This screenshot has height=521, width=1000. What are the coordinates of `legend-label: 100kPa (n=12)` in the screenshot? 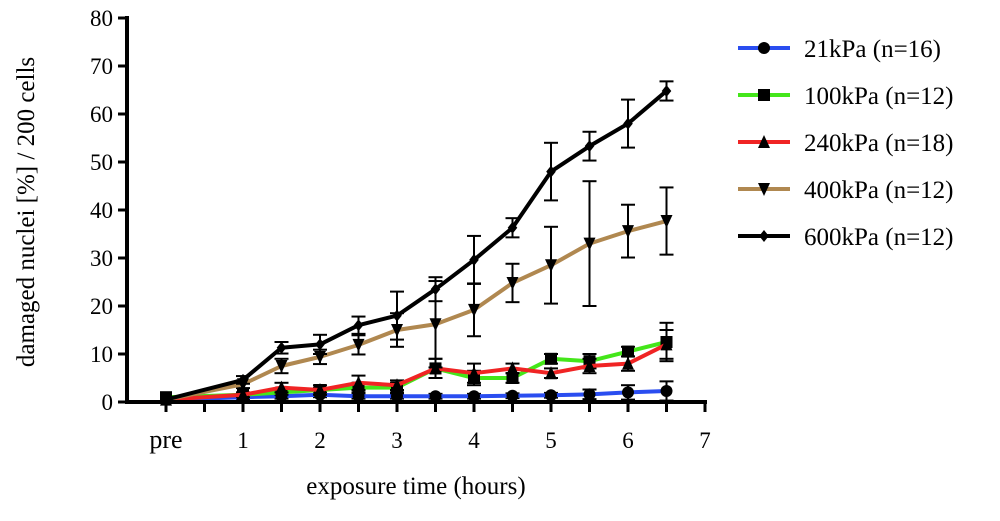 It's located at (879, 96).